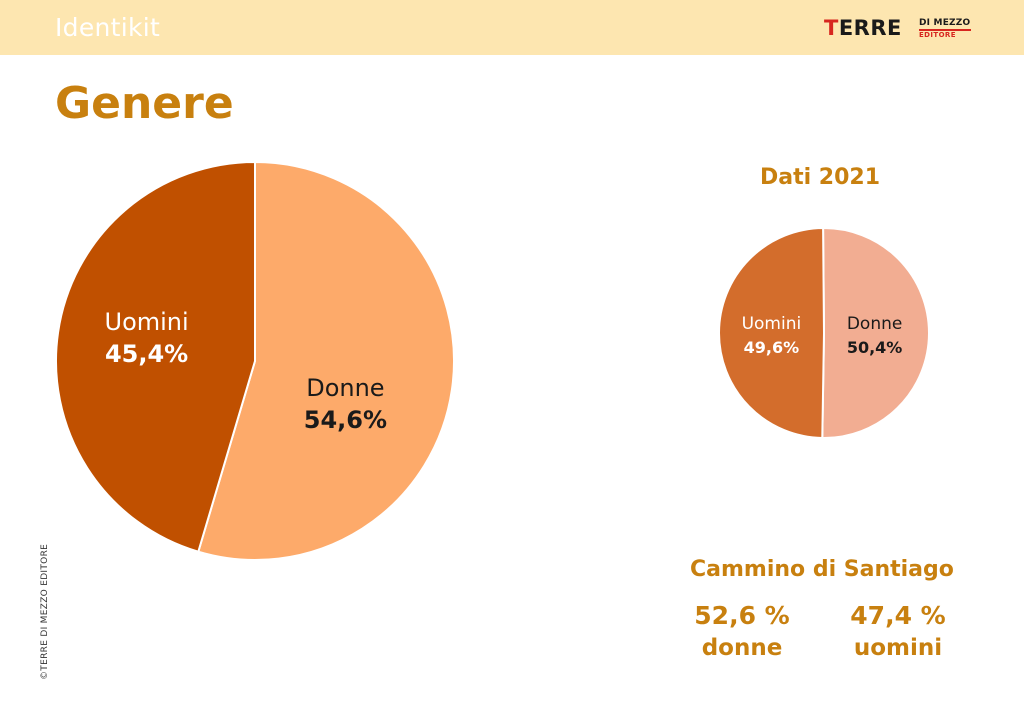 The height and width of the screenshot is (724, 1024). Describe the element at coordinates (937, 35) in the screenshot. I see `logo-bottom-text: EDITORE` at that location.